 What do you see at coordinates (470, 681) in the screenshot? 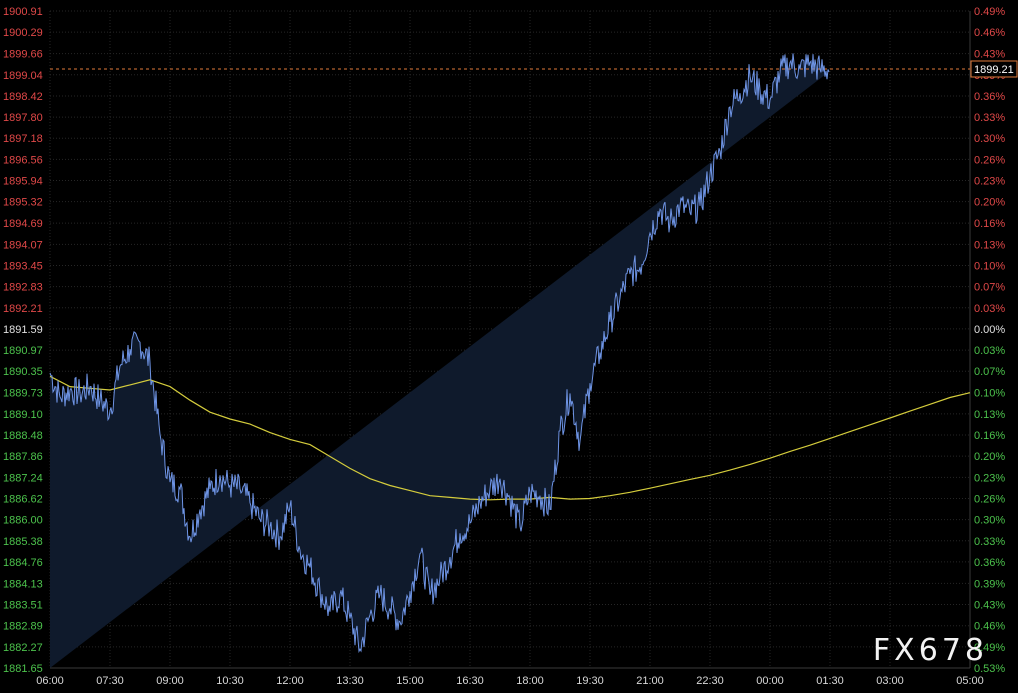
I see `x-tick-label: 16:30` at bounding box center [470, 681].